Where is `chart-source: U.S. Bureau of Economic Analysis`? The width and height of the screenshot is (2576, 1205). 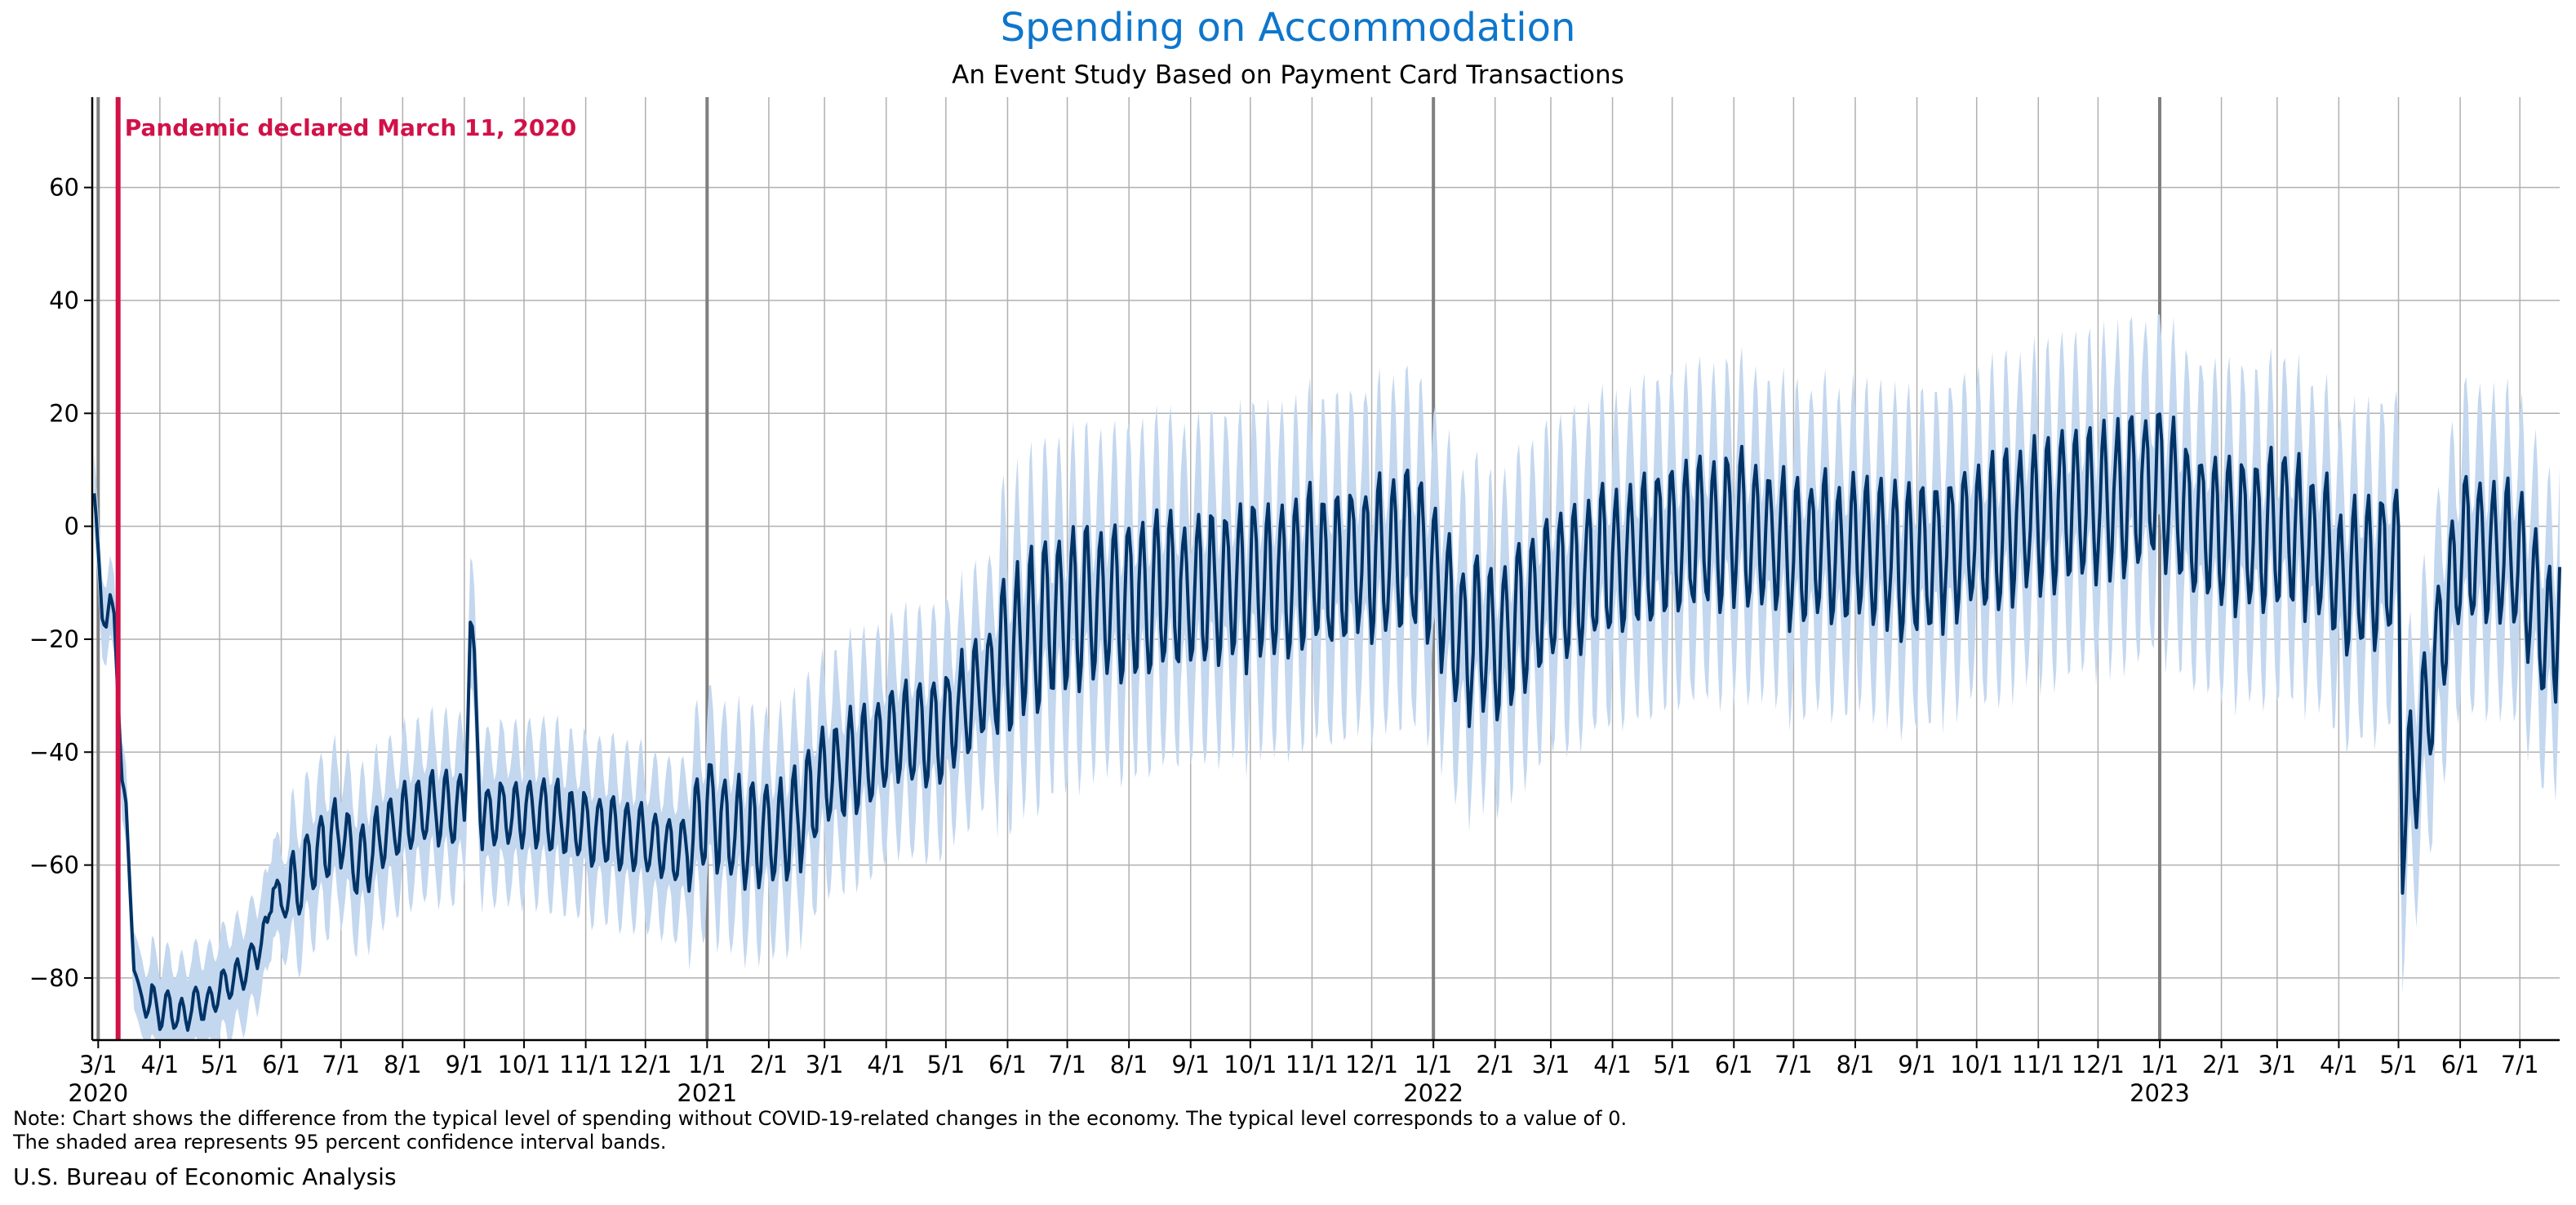
chart-source: U.S. Bureau of Economic Analysis is located at coordinates (205, 1176).